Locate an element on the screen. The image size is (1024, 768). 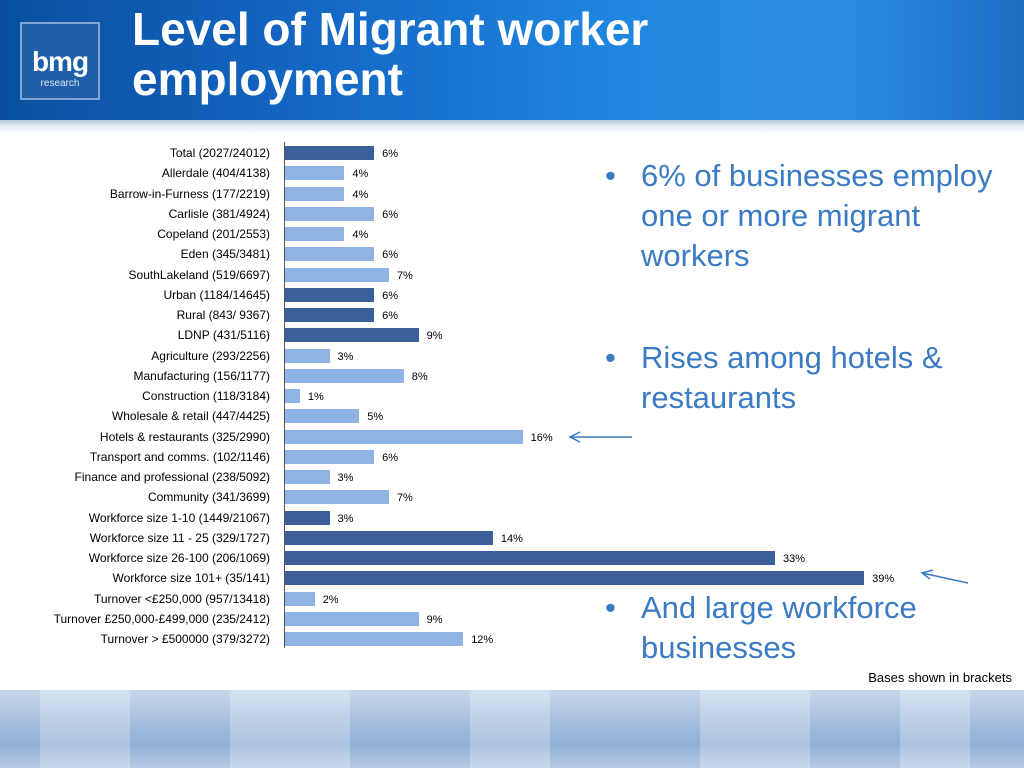
category-label: Workforce size 11 - 25 (329/1727) is located at coordinates (179, 537).